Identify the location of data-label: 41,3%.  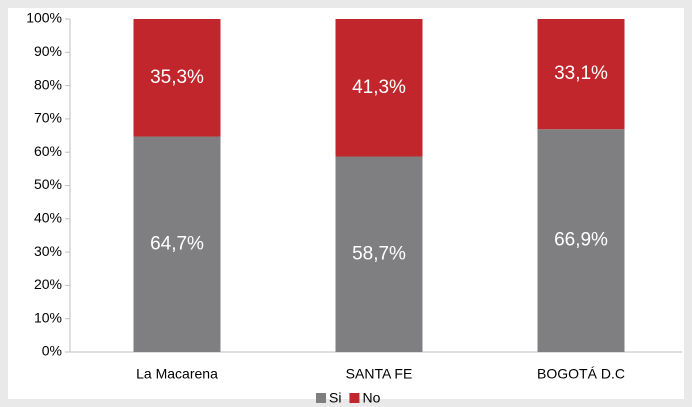
(379, 87).